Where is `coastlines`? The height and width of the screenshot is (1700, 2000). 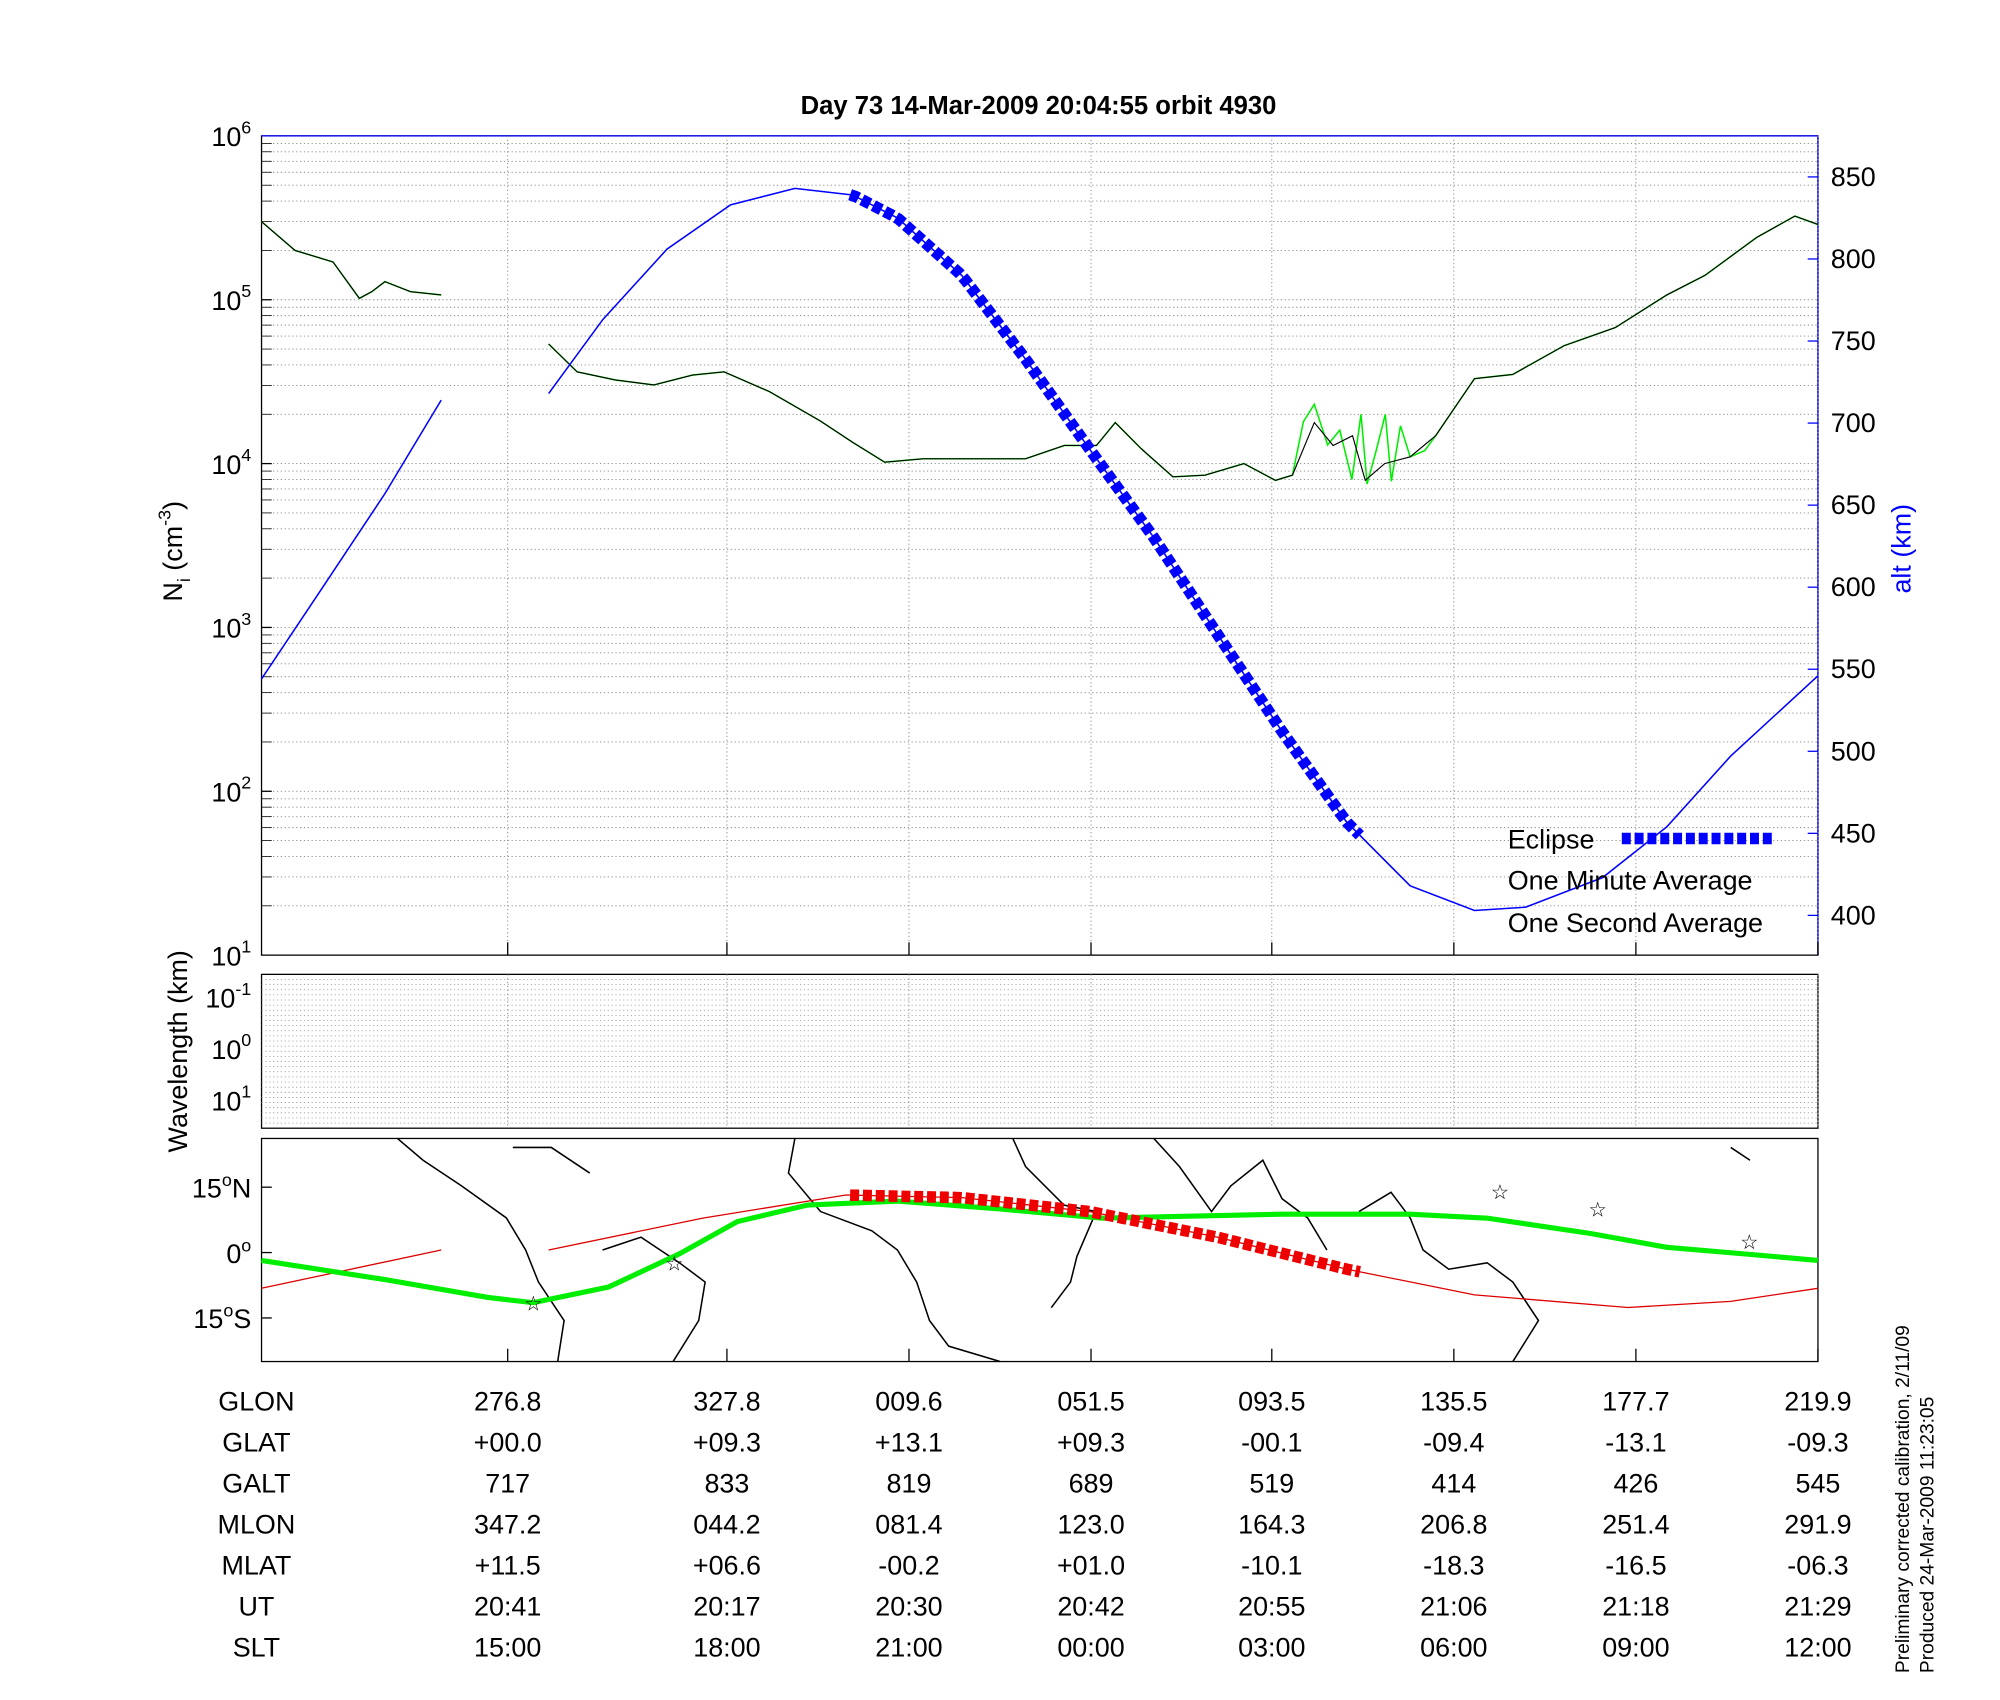
coastlines is located at coordinates (1073, 1250).